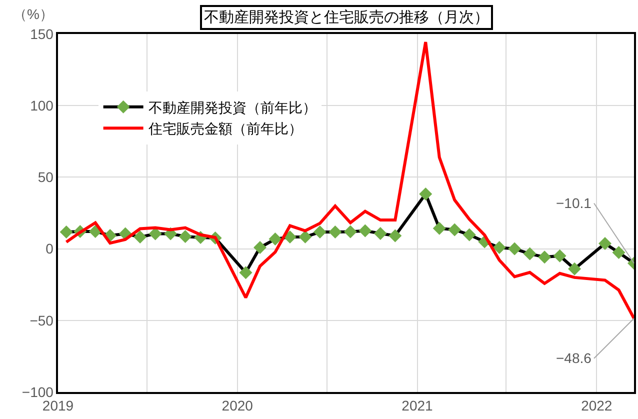  I want to click on y-axis-title: （%）, so click(33, 14).